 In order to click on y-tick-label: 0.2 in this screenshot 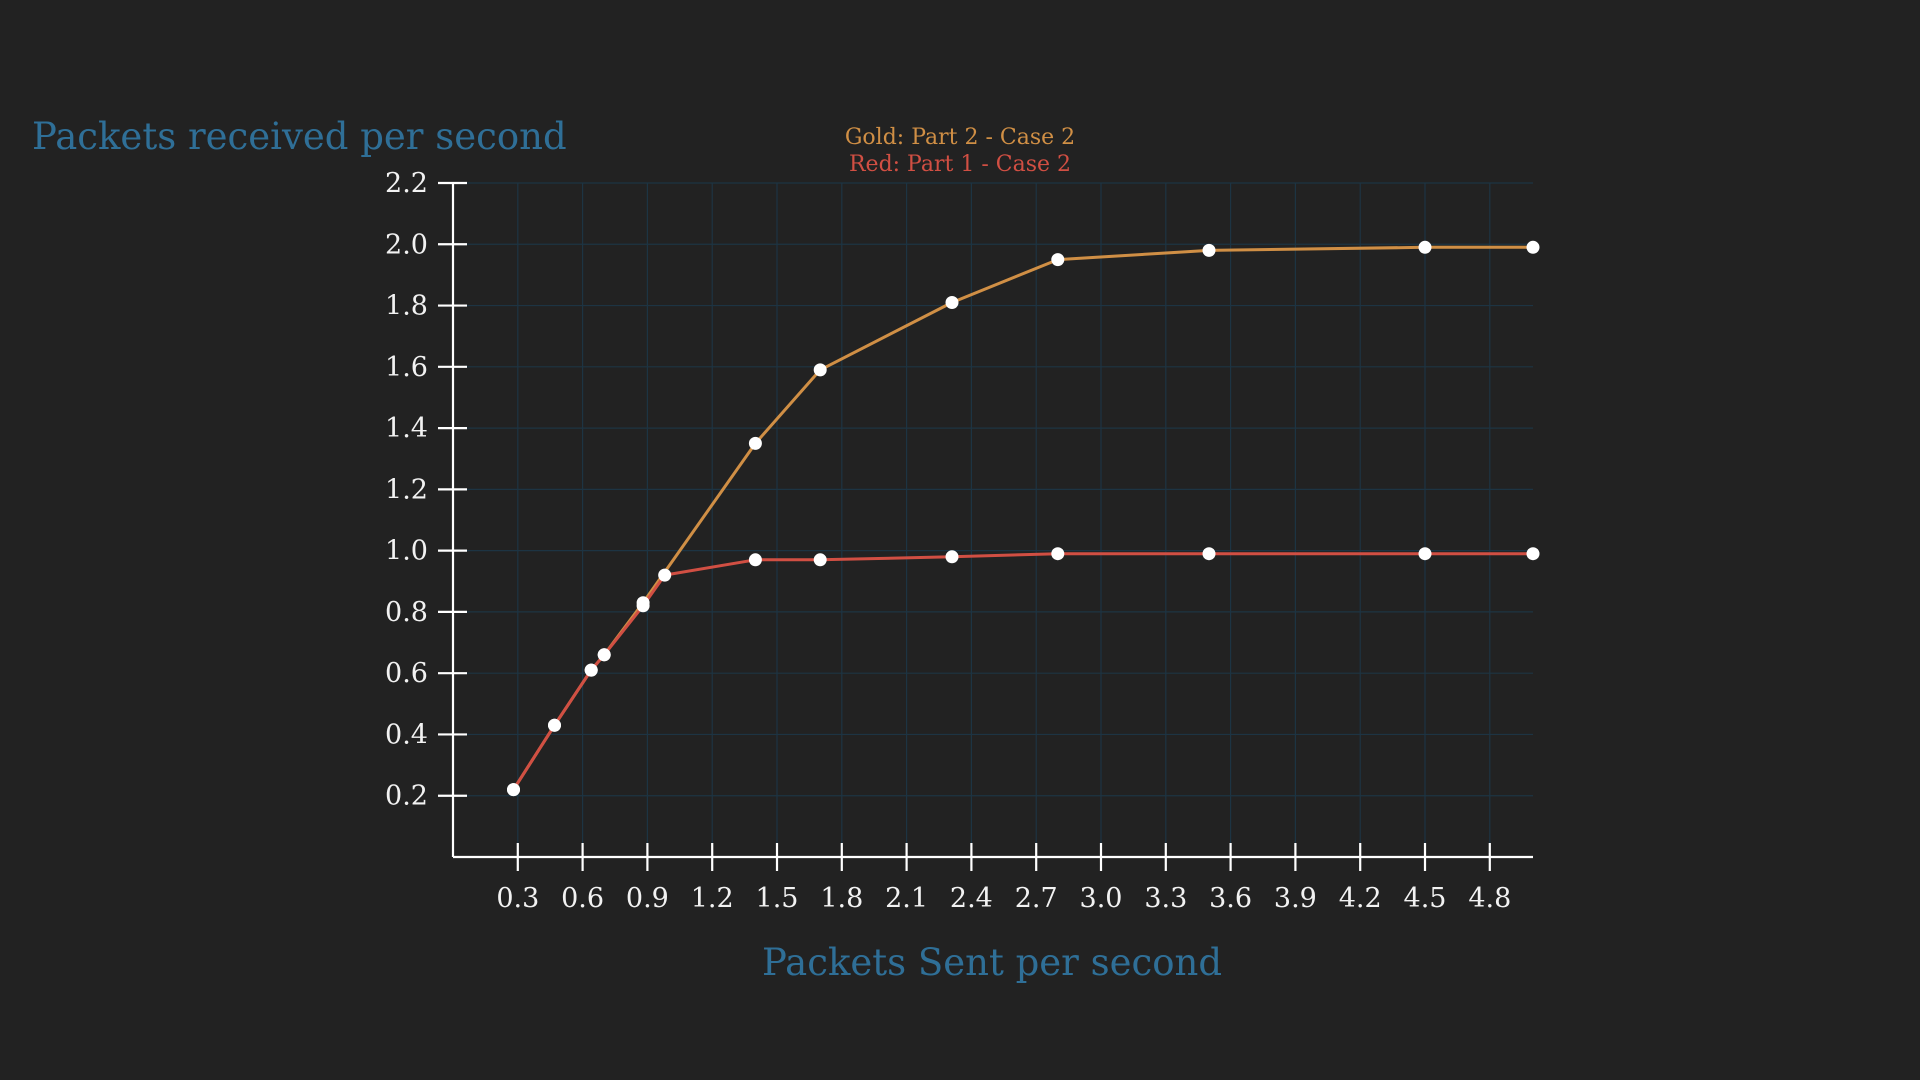, I will do `click(406, 796)`.